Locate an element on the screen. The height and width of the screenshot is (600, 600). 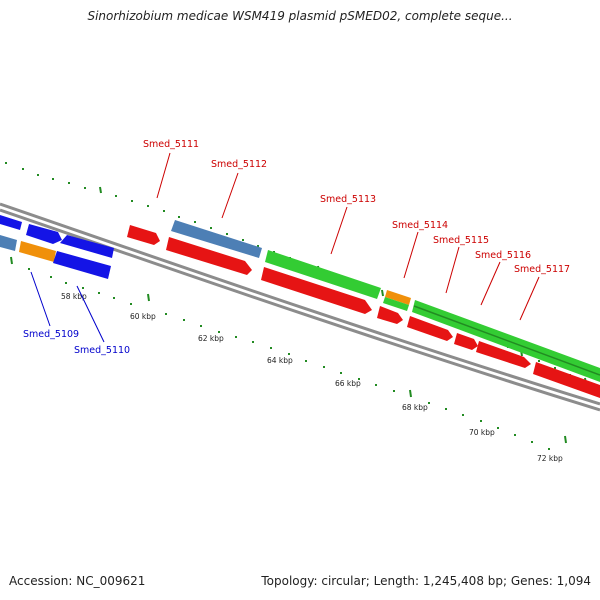
accession-text: Accession: NC_009621 is located at coordinates (77, 581).